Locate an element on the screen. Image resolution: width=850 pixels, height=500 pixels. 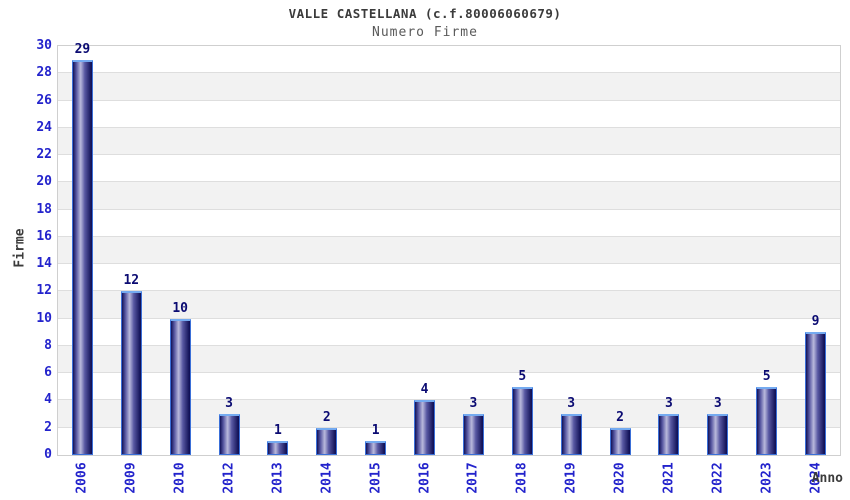
bar-2006 is located at coordinates (82, 257).